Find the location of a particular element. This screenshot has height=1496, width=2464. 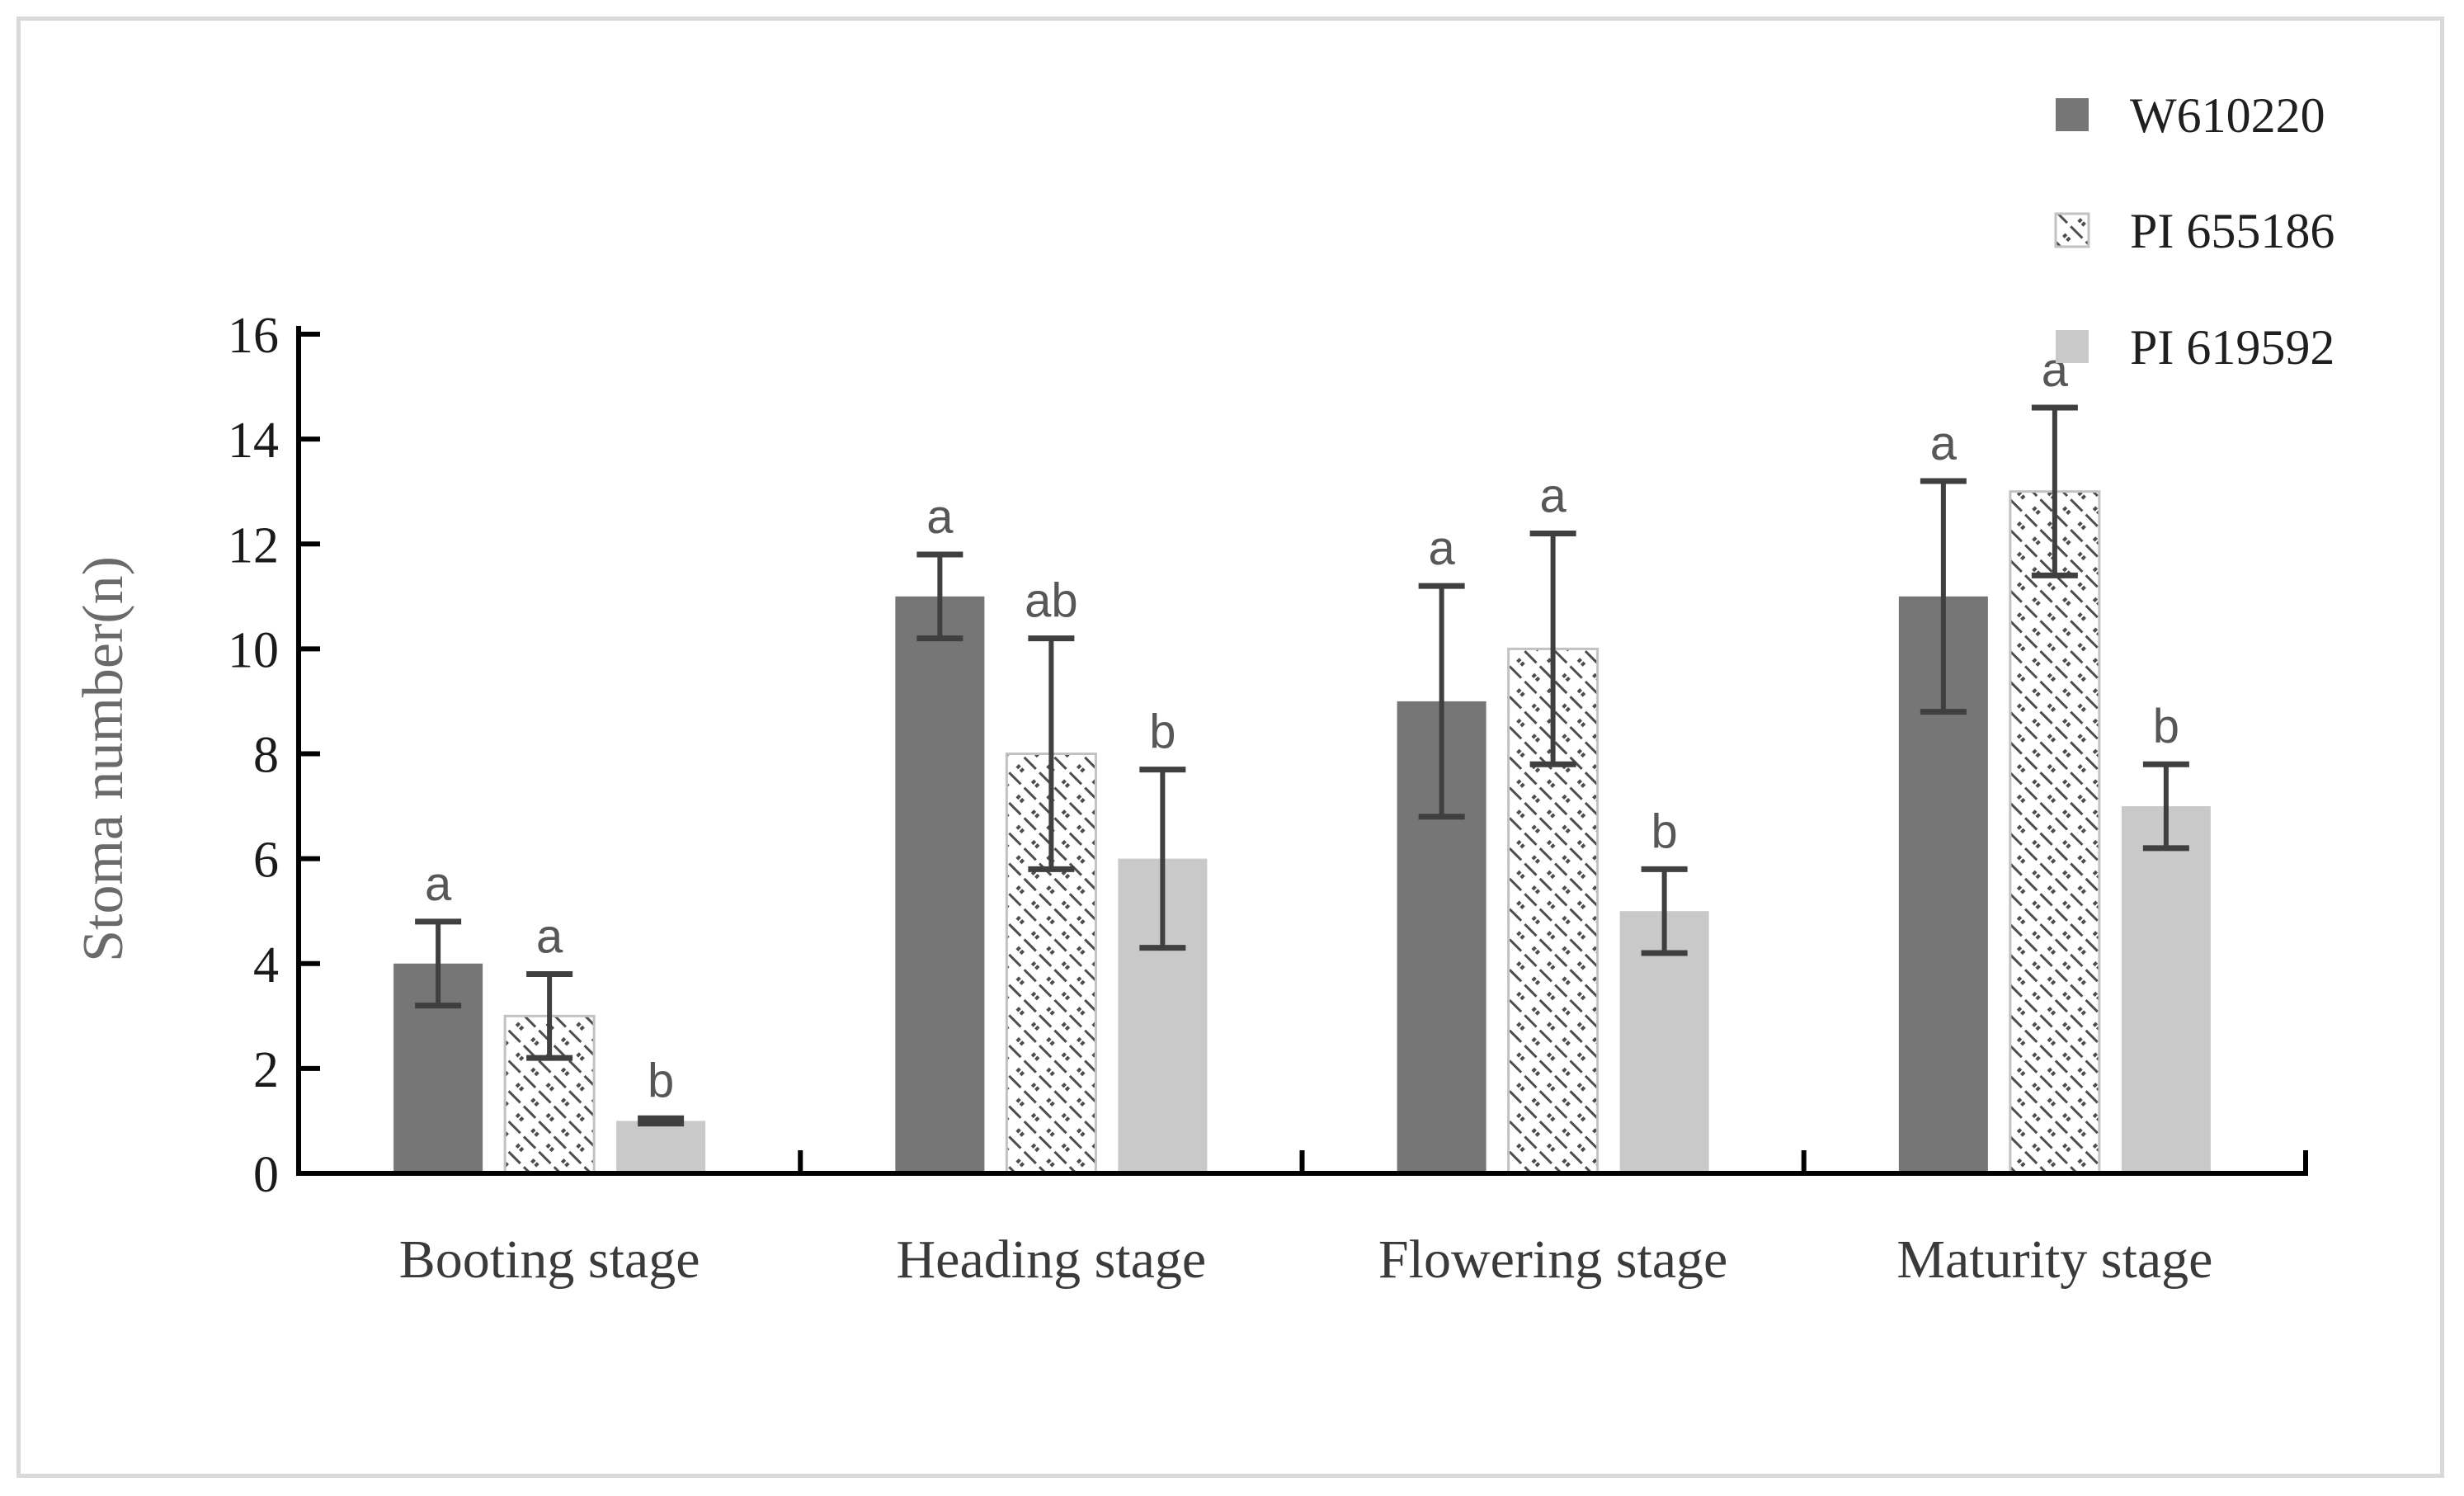

y-tick-label-10: 10 is located at coordinates (253, 650).